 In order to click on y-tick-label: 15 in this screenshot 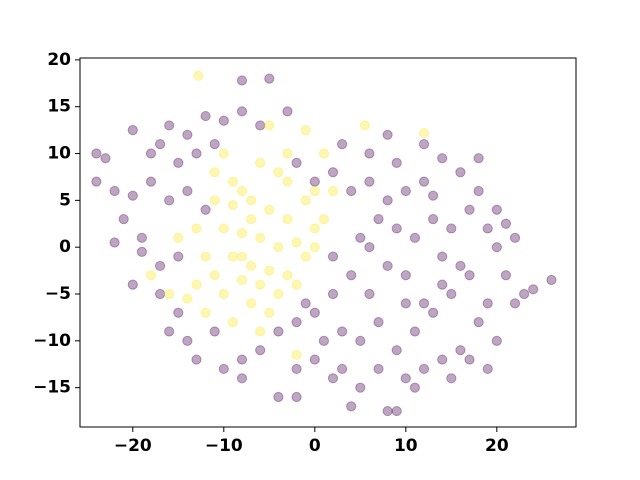, I will do `click(59, 107)`.